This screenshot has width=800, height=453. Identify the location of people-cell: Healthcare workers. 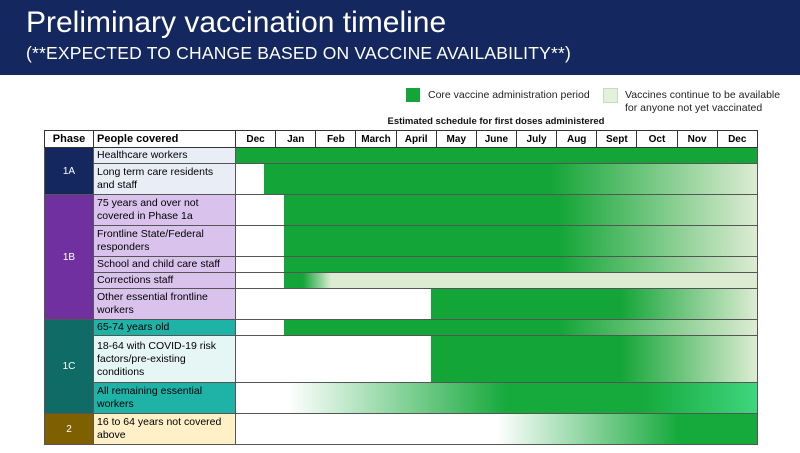
(164, 155).